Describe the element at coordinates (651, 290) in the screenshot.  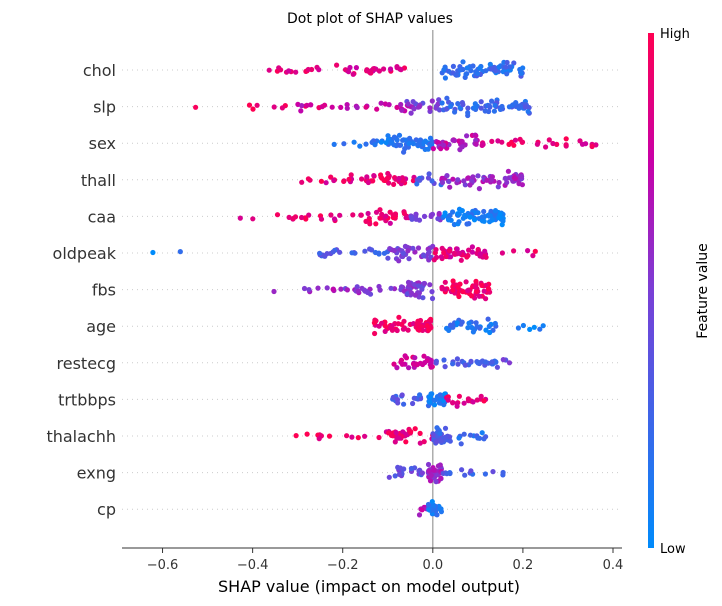
I see `colorbar` at that location.